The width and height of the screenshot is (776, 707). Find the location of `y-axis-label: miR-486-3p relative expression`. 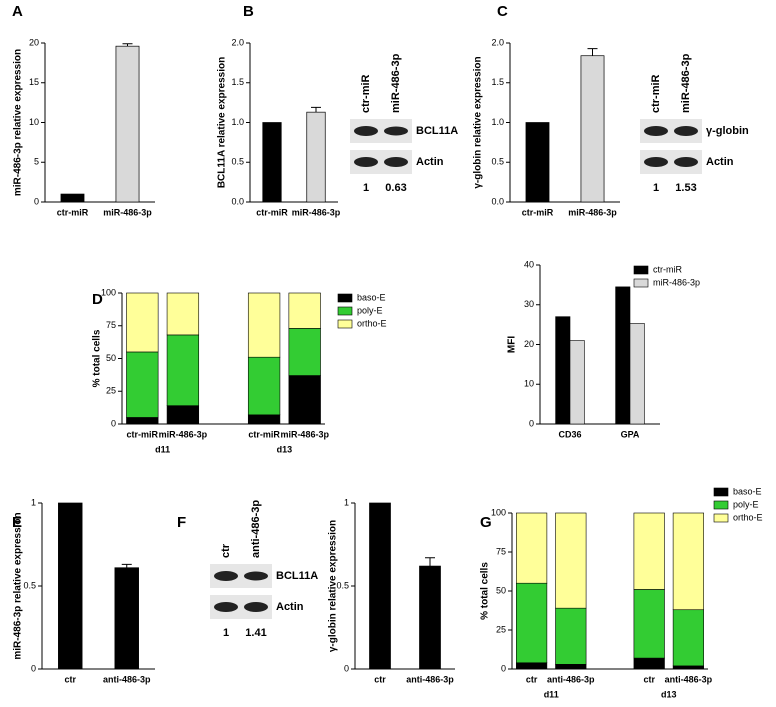

y-axis-label: miR-486-3p relative expression is located at coordinates (18, 122).